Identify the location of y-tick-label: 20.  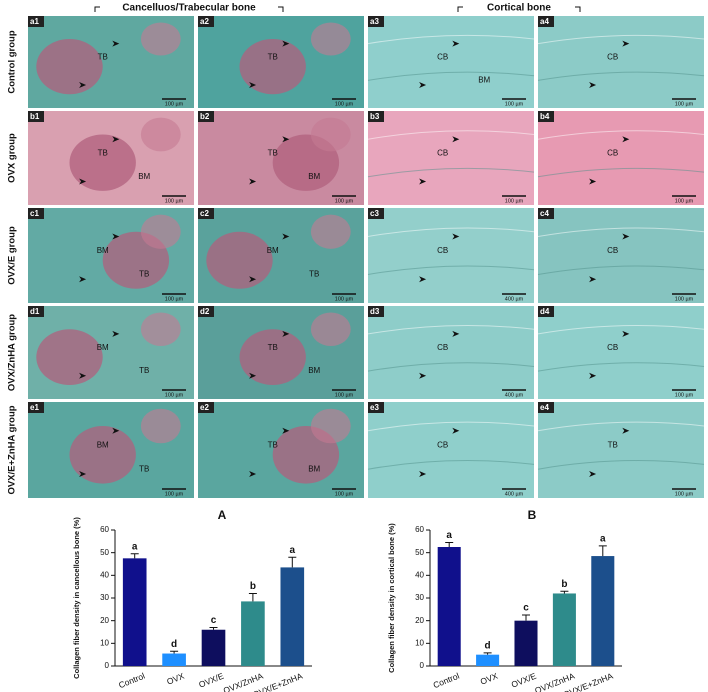
(104, 620).